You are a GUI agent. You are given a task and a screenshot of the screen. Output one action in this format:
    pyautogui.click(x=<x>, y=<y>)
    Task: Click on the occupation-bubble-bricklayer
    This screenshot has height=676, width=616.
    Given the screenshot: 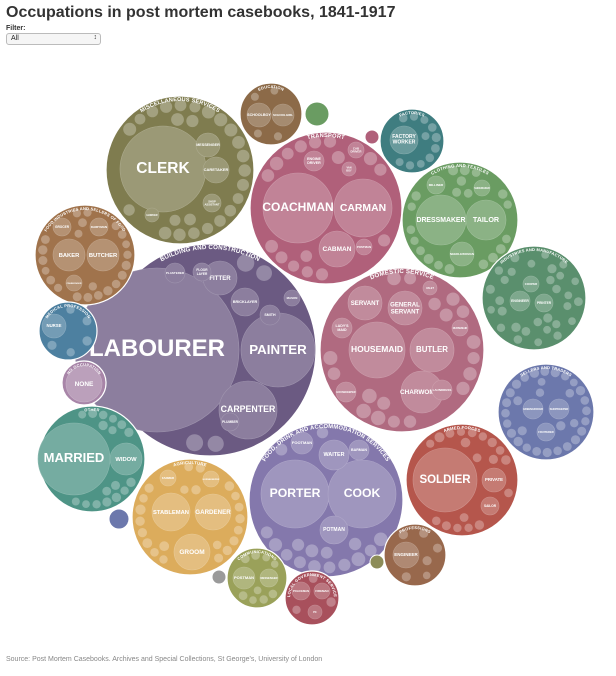 What is the action you would take?
    pyautogui.click(x=245, y=302)
    